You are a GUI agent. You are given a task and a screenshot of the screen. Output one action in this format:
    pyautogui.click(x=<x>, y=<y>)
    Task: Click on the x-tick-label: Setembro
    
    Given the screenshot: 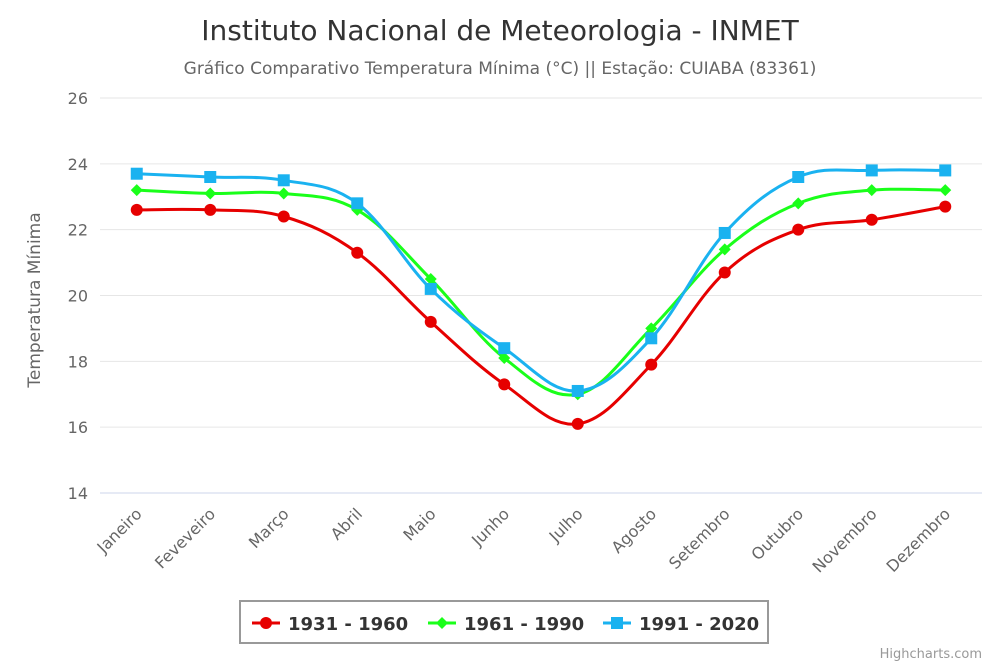 What is the action you would take?
    pyautogui.click(x=699, y=538)
    